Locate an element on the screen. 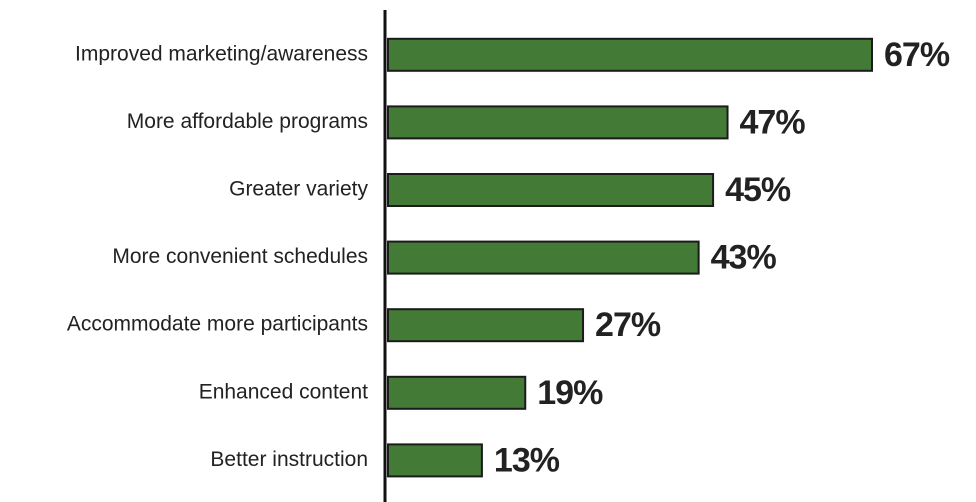 This screenshot has width=976, height=502. category-label: More affordable programs is located at coordinates (247, 121).